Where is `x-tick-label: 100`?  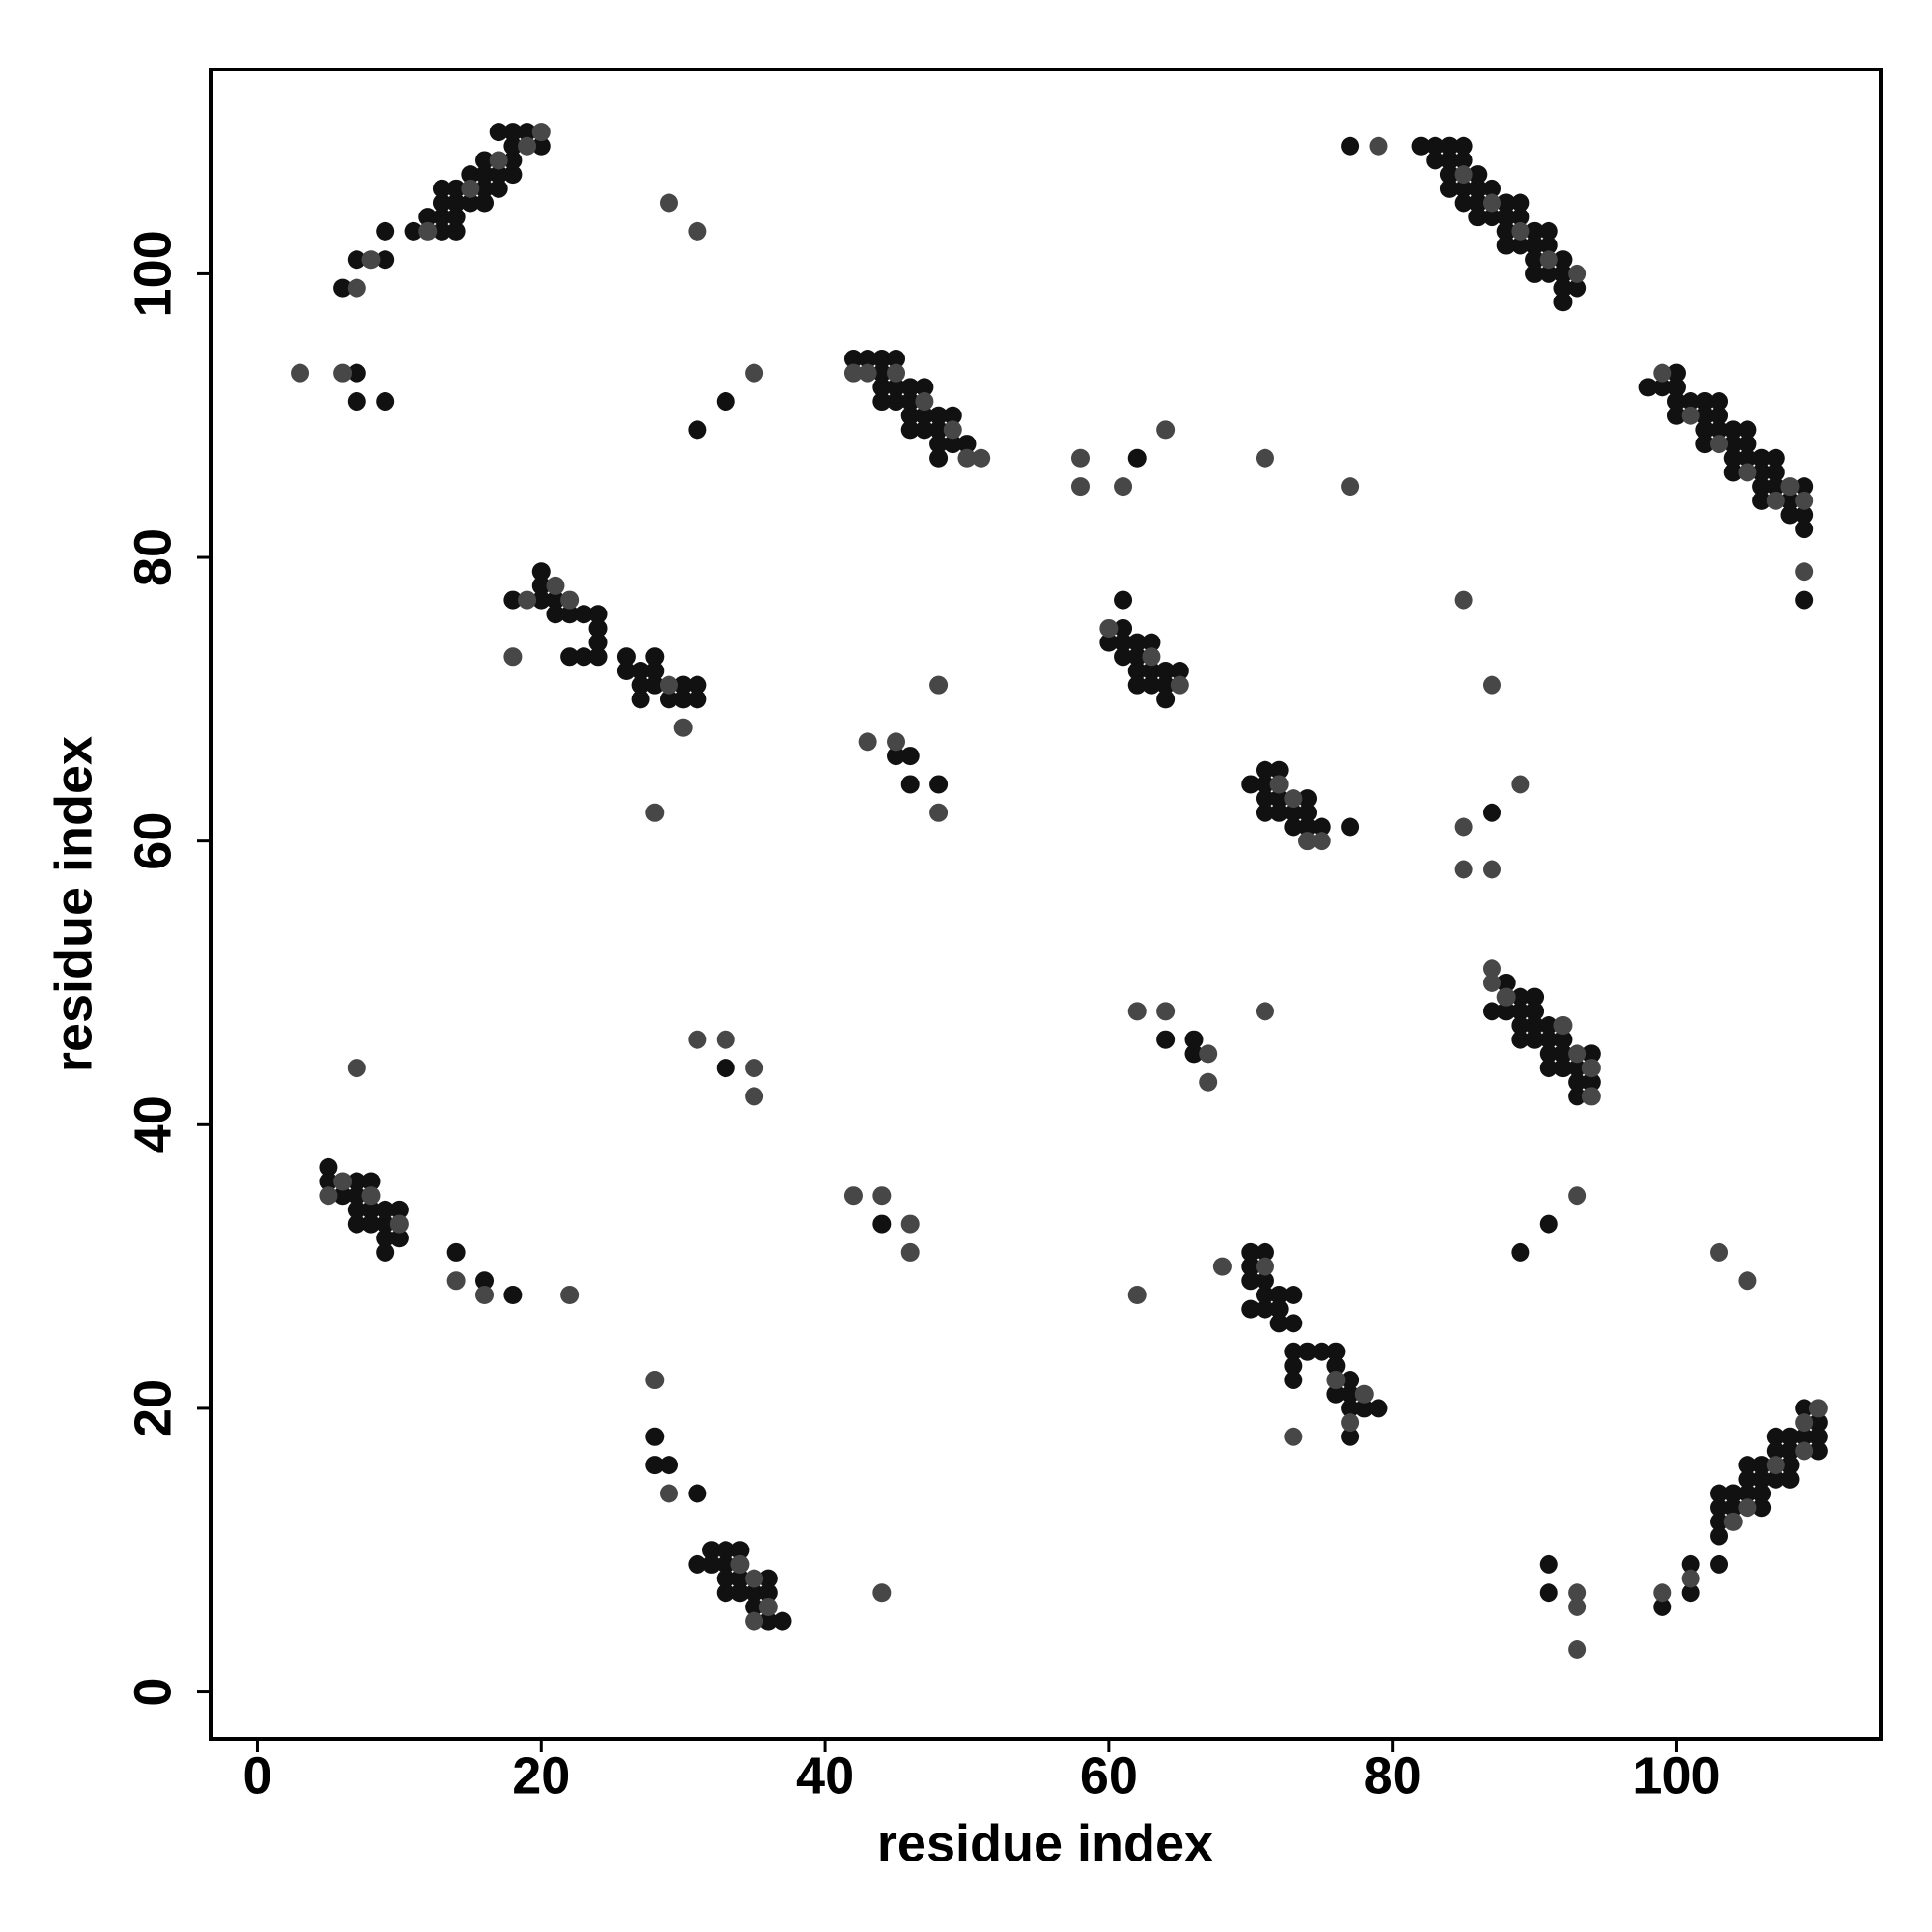
x-tick-label: 100 is located at coordinates (1676, 1775).